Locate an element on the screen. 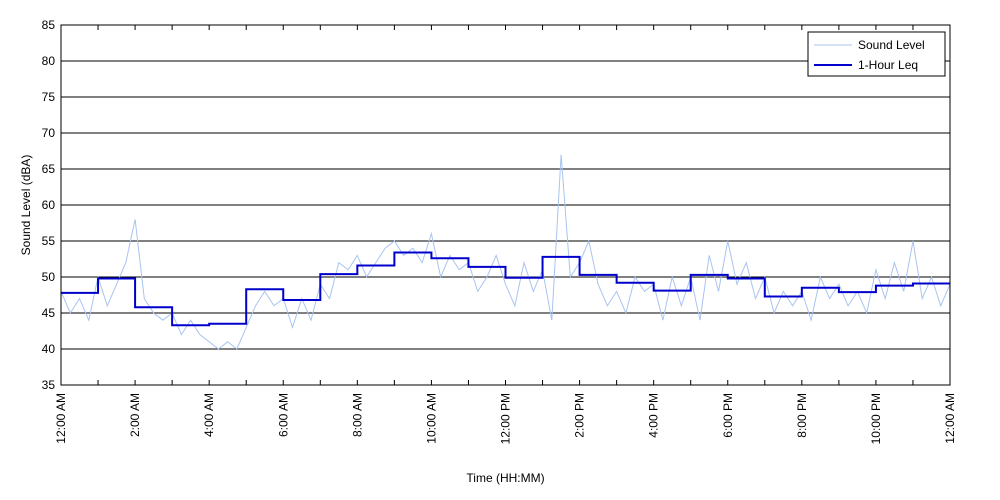  y-tick-label: 65 is located at coordinates (49, 169).